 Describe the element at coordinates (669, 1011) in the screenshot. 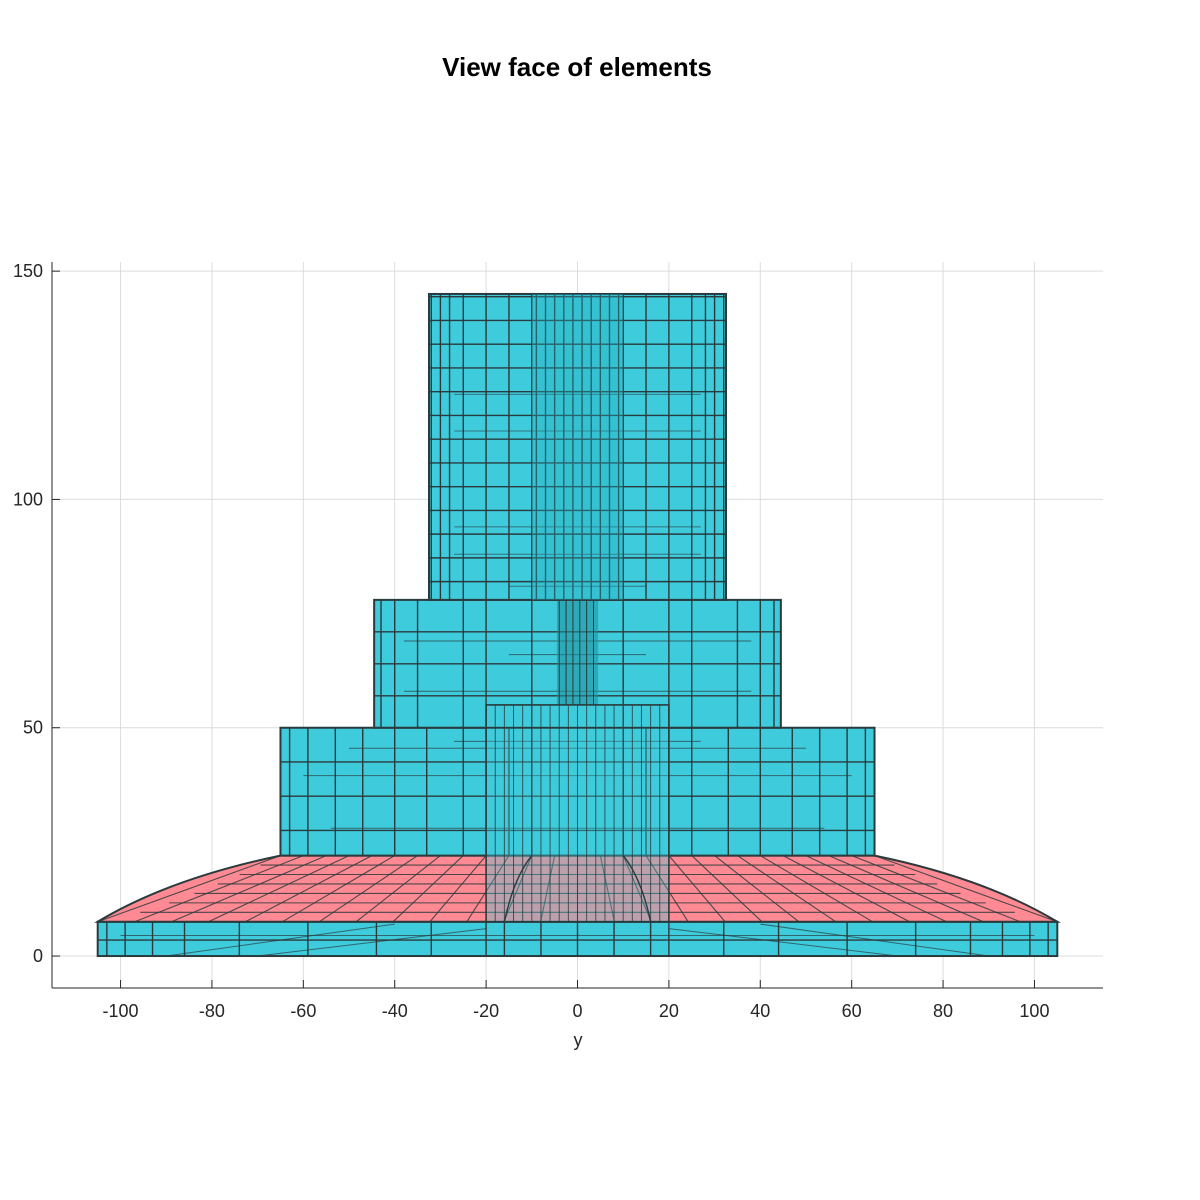

I see `x-tick-label: 20` at that location.